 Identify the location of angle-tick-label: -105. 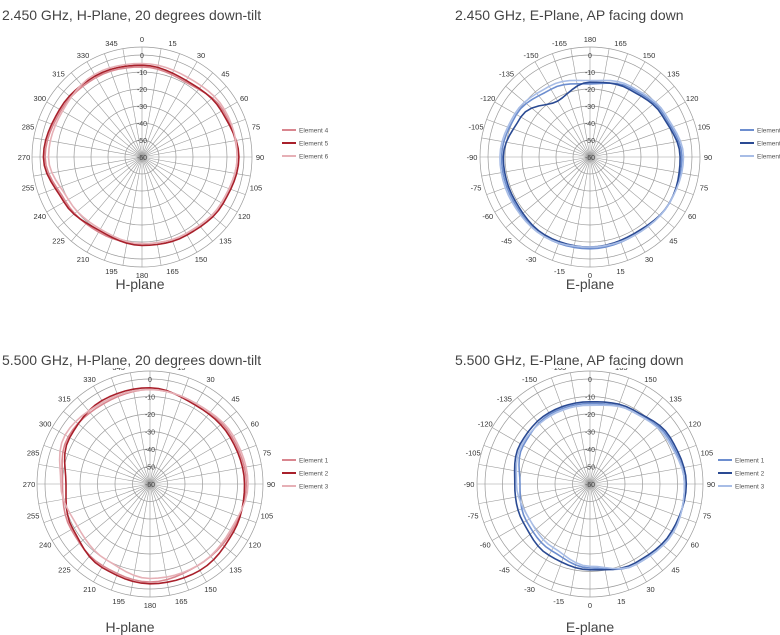
(473, 453).